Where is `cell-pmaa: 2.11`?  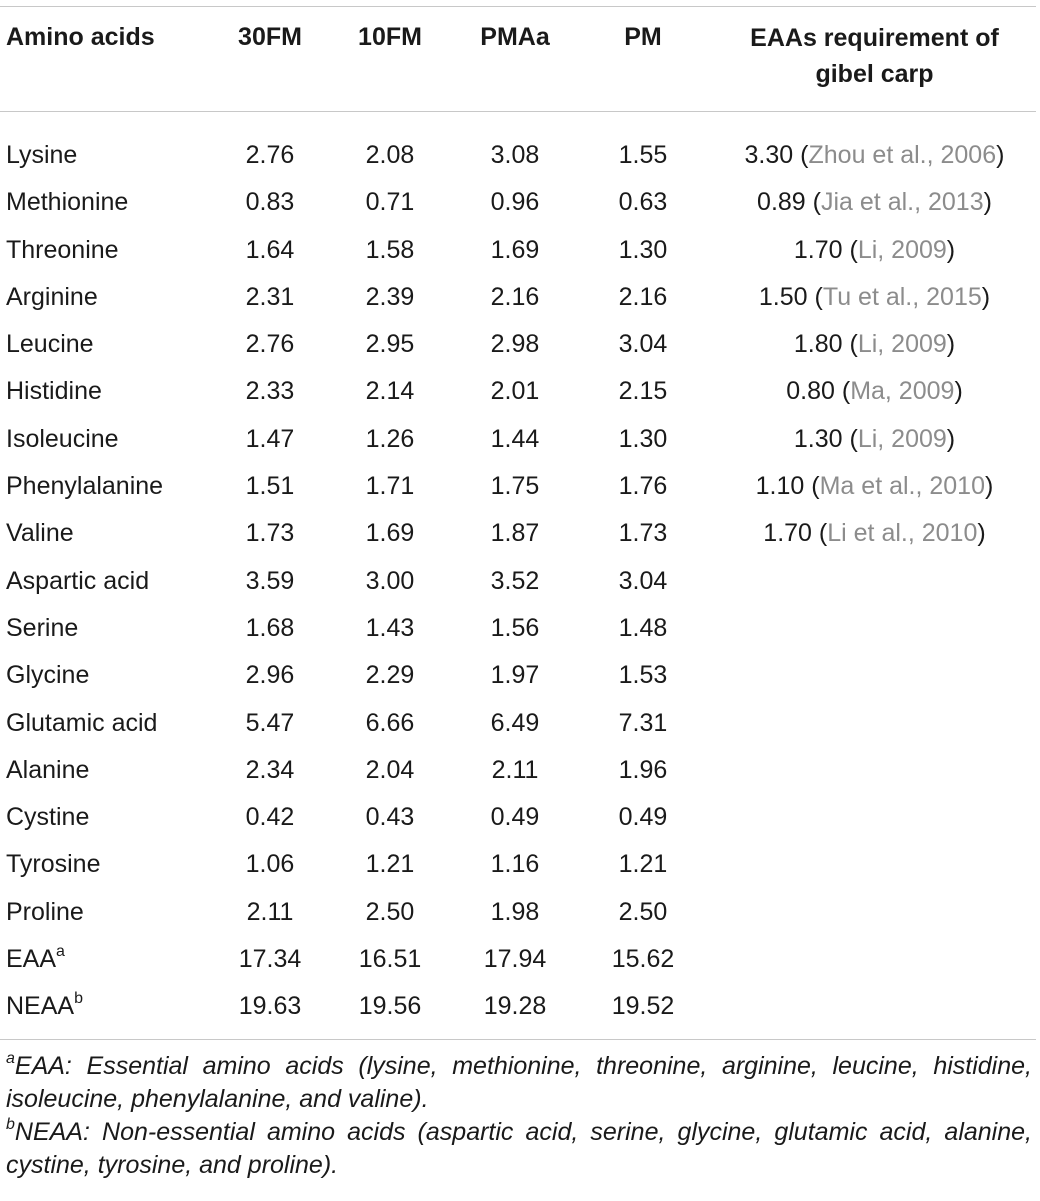
cell-pmaa: 2.11 is located at coordinates (515, 769).